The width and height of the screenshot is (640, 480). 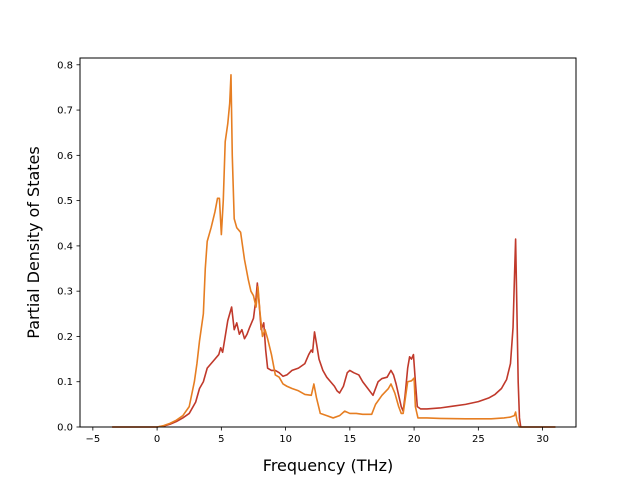 I want to click on y-tick-label: 0.5, so click(x=65, y=201).